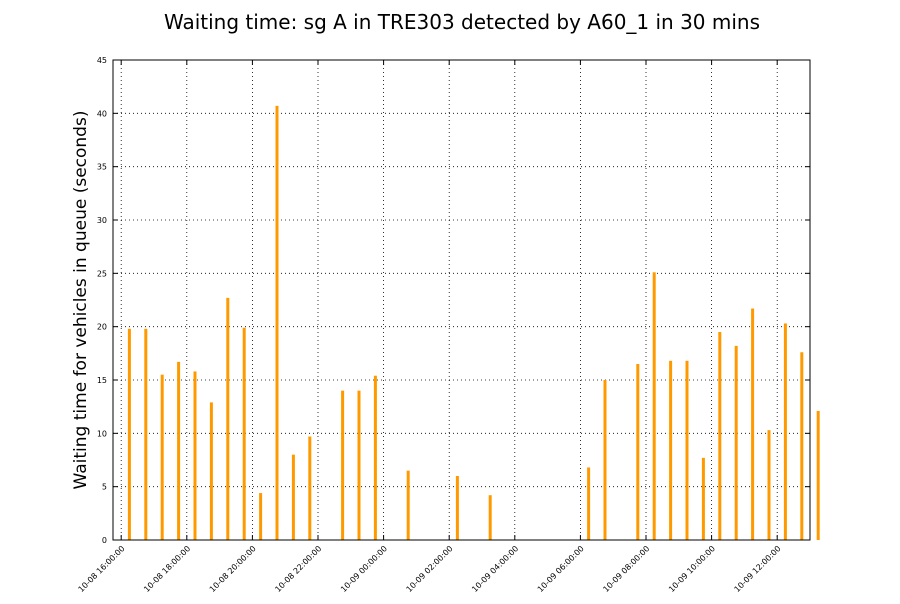 The width and height of the screenshot is (900, 604). What do you see at coordinates (758, 569) in the screenshot?
I see `x-tick-label: 10-09 12:00:00` at bounding box center [758, 569].